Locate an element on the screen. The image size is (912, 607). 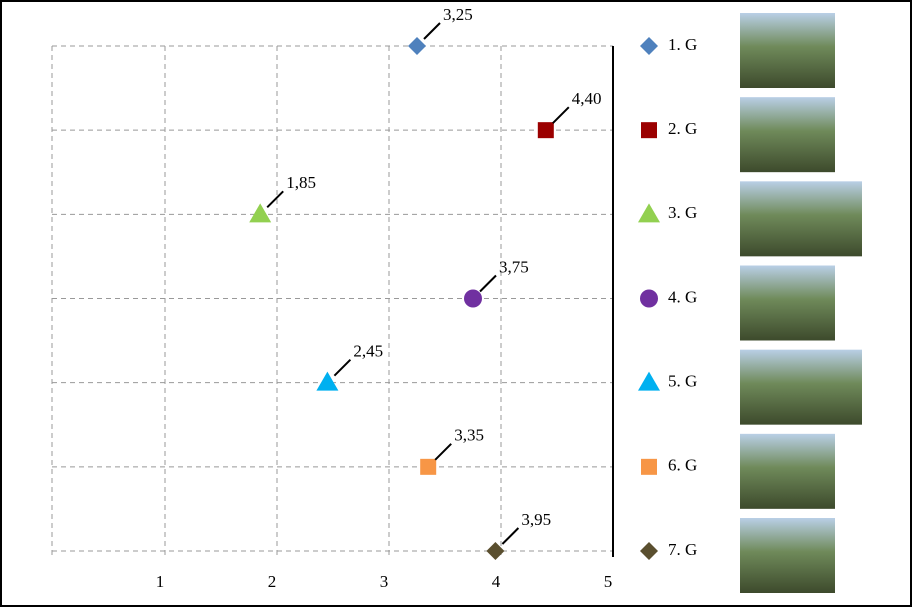
x-tick-label: 4 is located at coordinates (496, 581).